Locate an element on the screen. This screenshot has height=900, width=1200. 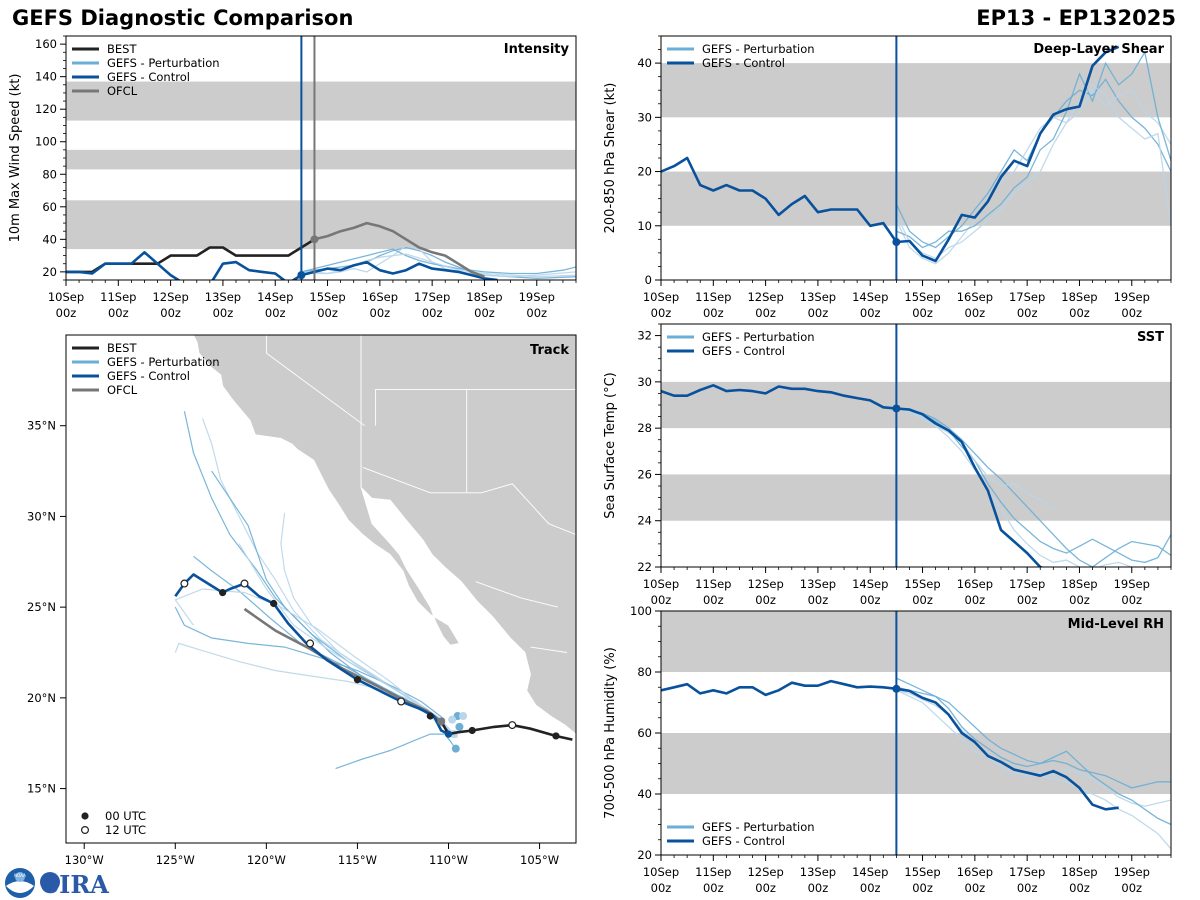
intensity-ytick-label: 160 is located at coordinates (46, 44).